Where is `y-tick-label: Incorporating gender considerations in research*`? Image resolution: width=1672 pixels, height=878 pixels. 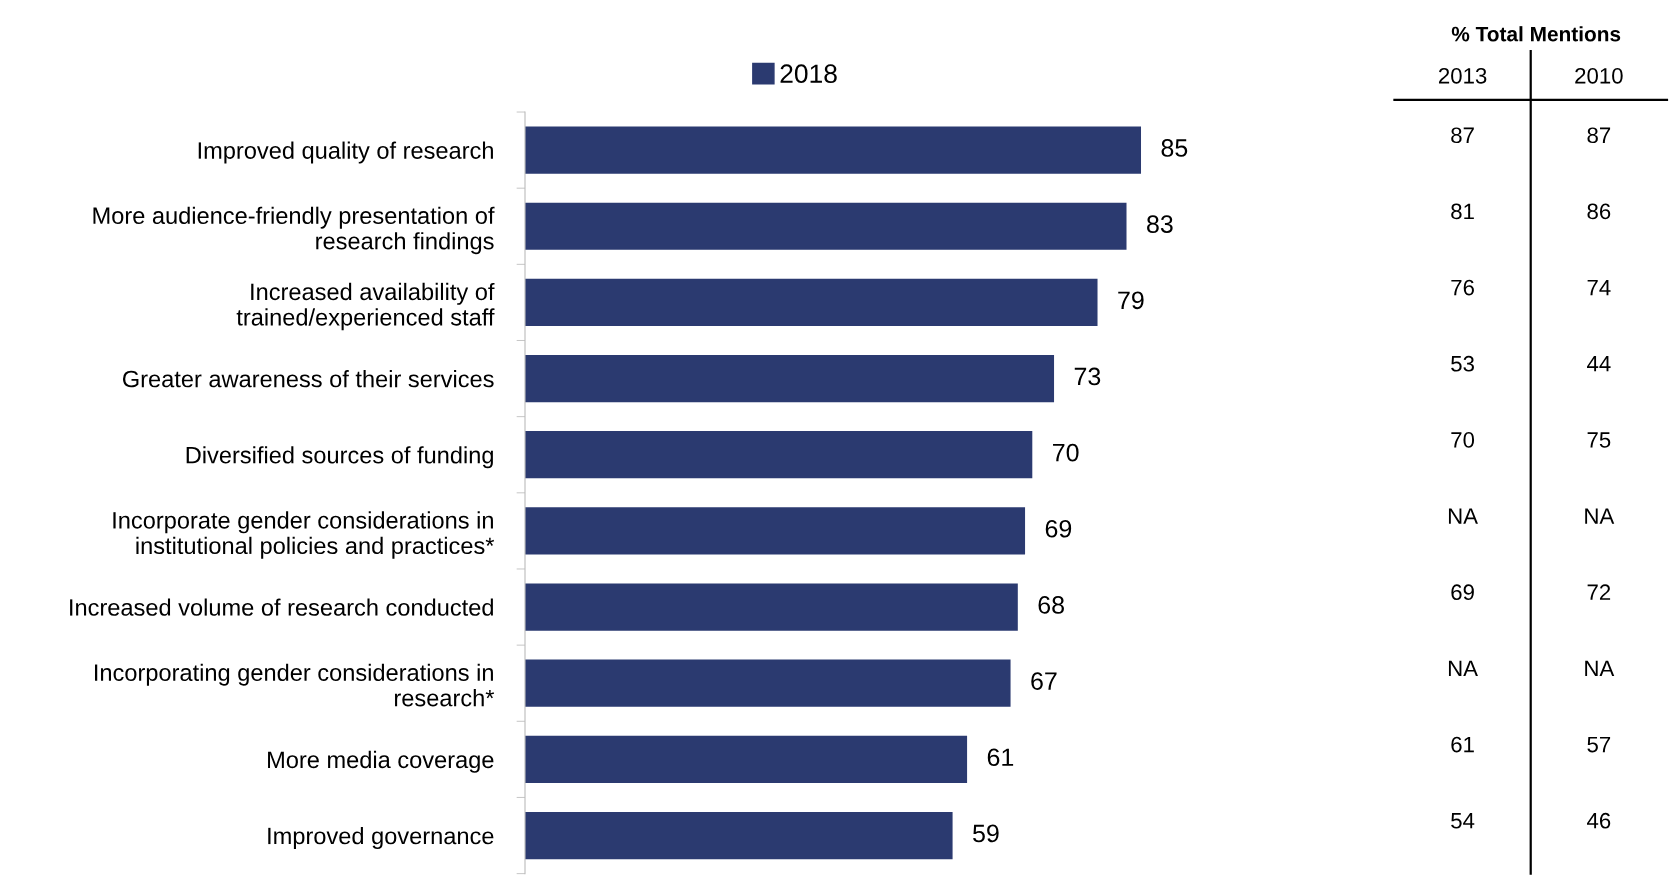
y-tick-label: Incorporating gender considerations in research* is located at coordinates (295, 685).